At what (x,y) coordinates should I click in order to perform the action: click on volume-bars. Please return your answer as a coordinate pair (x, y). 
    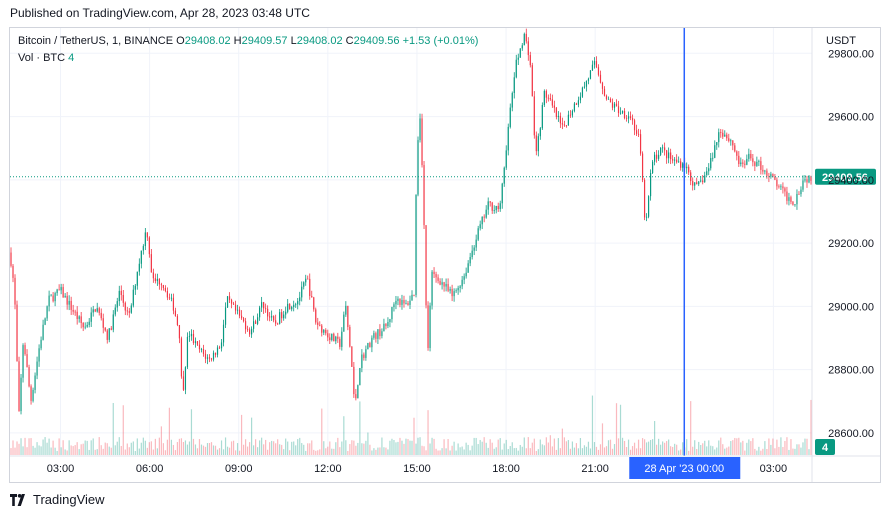
    Looking at the image, I should click on (411, 425).